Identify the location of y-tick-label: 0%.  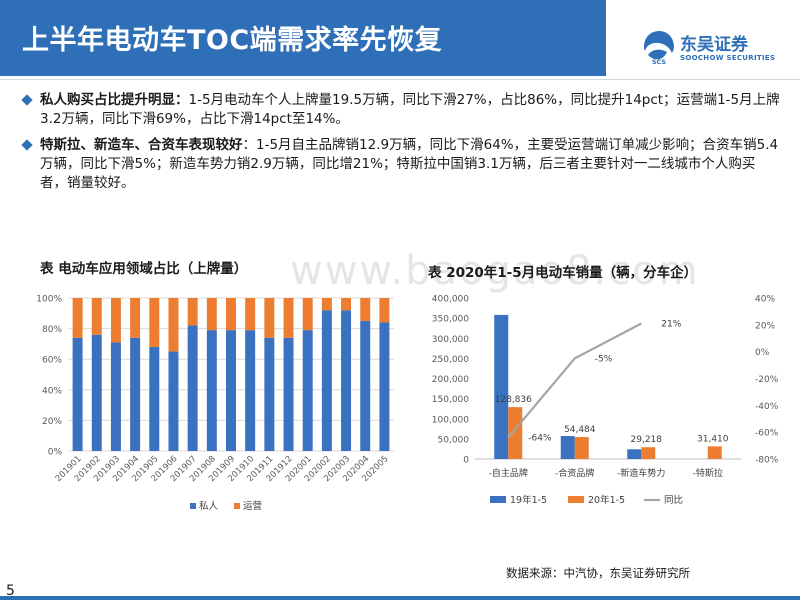
(55, 453).